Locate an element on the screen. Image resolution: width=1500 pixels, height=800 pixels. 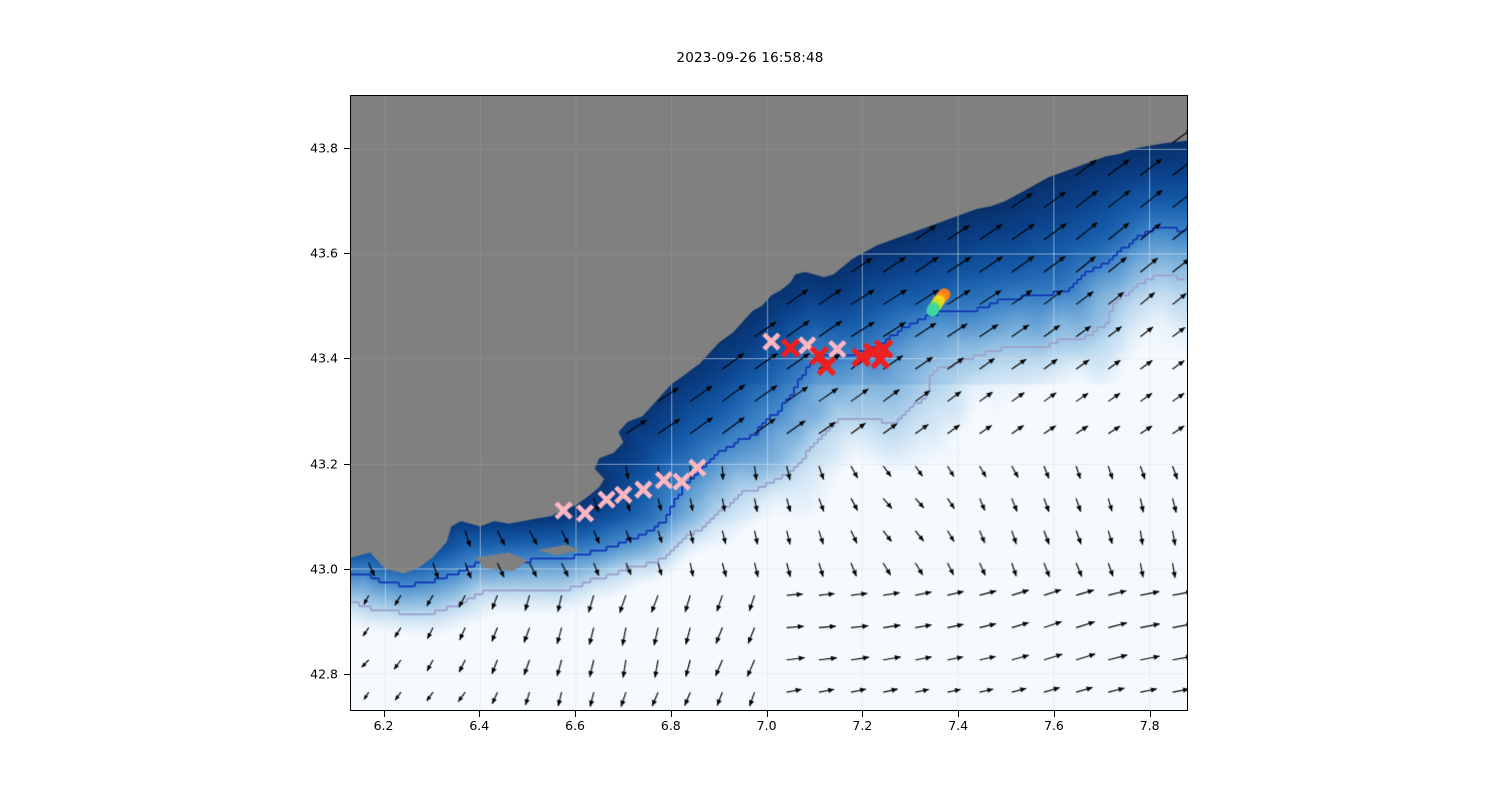
xtick-label: 7.8 is located at coordinates (1149, 725).